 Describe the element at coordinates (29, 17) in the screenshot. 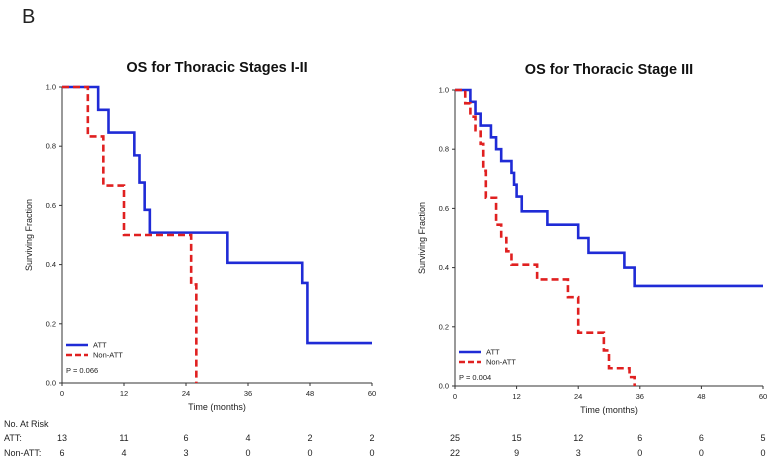

I see `panel-label: B` at that location.